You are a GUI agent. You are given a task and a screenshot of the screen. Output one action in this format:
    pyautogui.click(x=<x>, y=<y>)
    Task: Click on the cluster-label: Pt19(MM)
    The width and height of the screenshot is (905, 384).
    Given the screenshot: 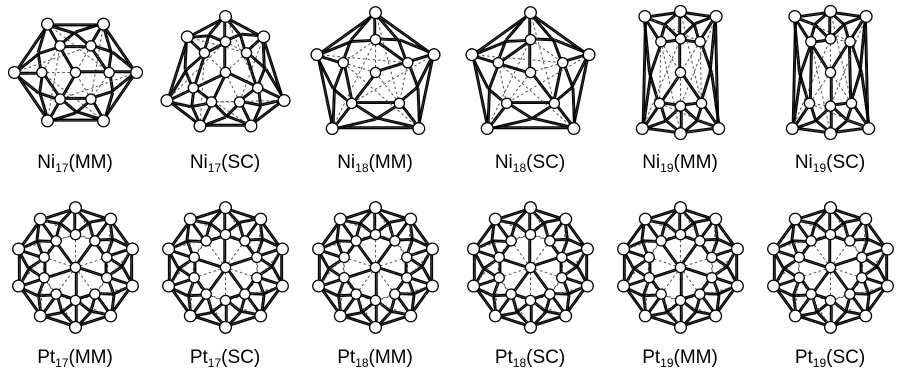 What is the action you would take?
    pyautogui.click(x=680, y=358)
    